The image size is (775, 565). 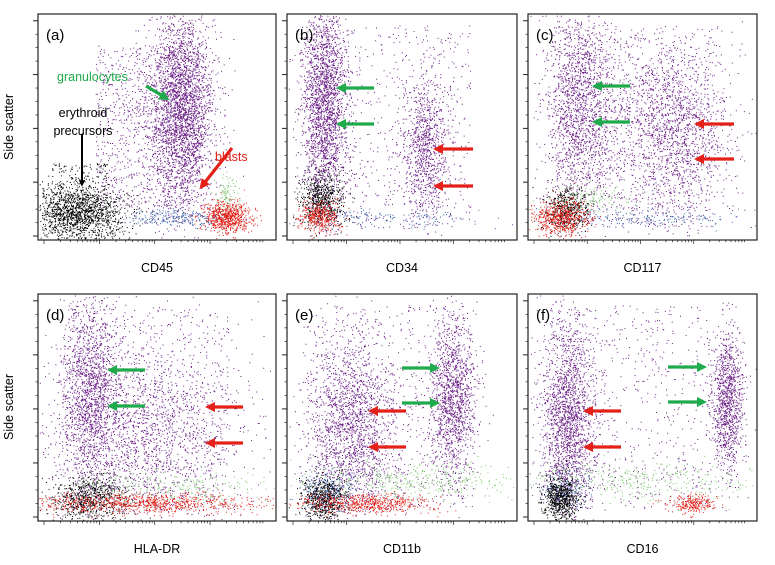 I want to click on annotation-blasts: blasts, so click(x=231, y=157).